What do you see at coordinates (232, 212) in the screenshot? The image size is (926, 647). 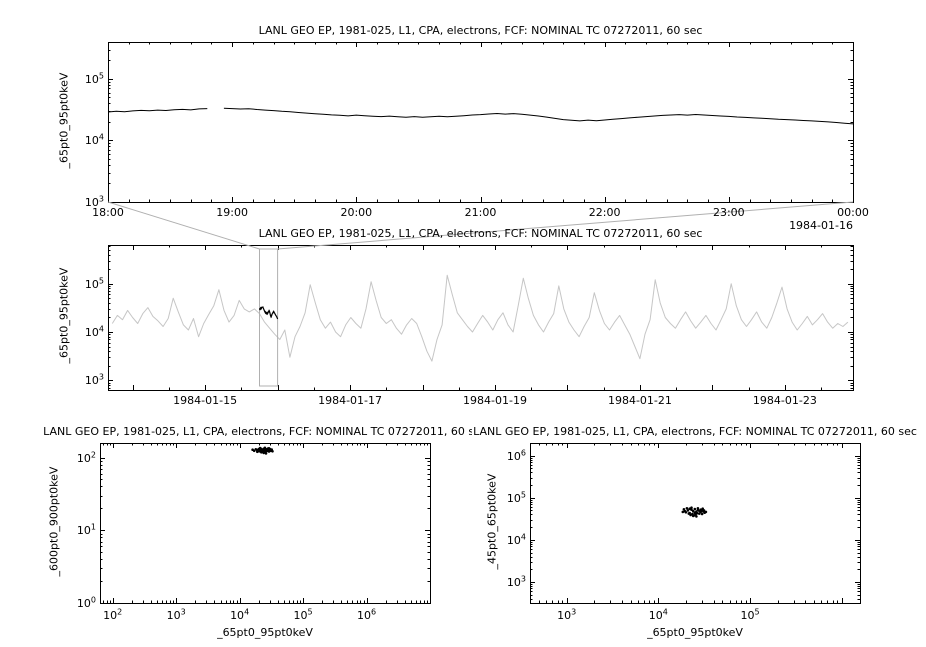 I see `tick-label: 19:00` at bounding box center [232, 212].